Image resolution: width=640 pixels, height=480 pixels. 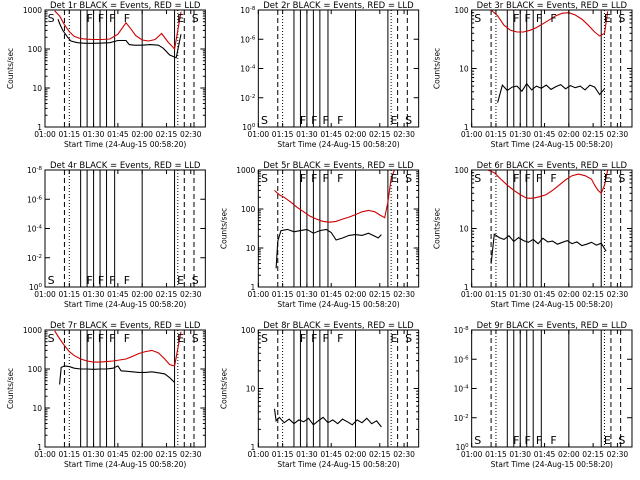 I want to click on y-tick-label: 1000, so click(x=32, y=10).